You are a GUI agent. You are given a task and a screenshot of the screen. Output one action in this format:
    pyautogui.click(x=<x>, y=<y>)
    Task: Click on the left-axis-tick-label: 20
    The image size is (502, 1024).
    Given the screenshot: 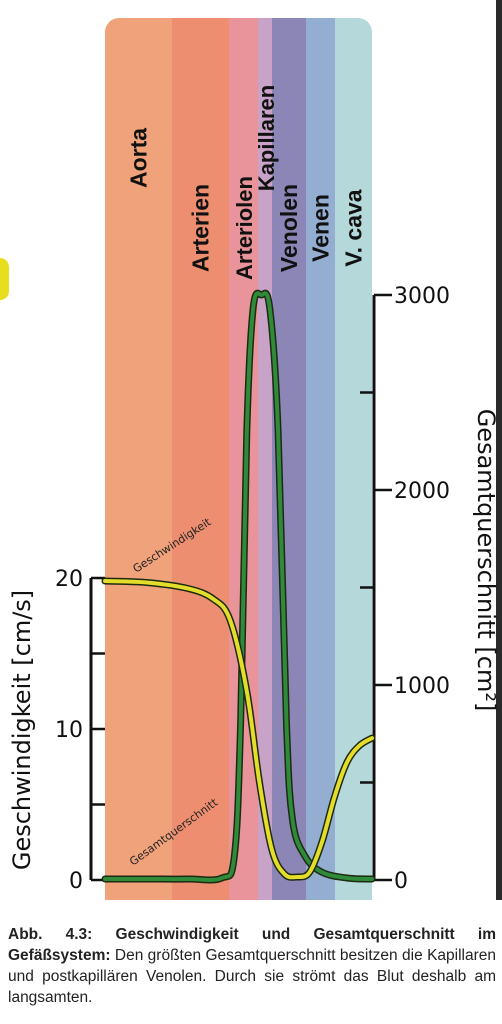 What is the action you would take?
    pyautogui.click(x=69, y=579)
    